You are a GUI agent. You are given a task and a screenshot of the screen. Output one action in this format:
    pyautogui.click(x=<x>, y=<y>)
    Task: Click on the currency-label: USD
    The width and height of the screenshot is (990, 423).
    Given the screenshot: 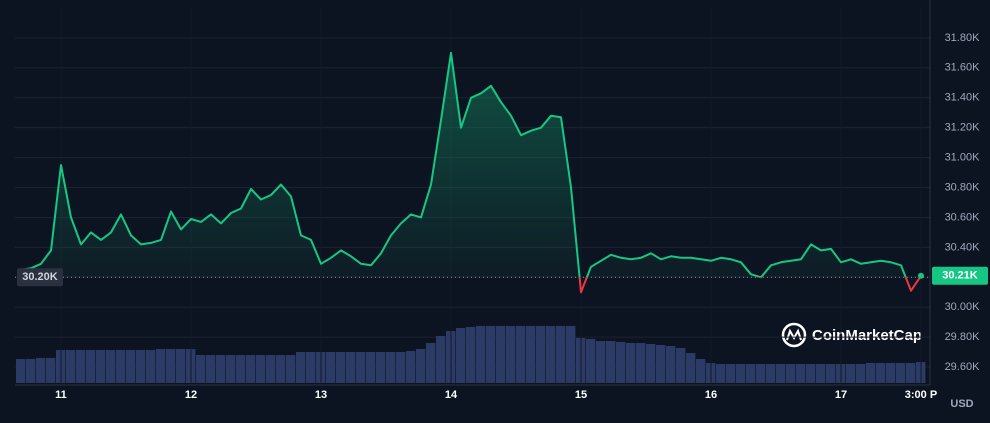 What is the action you would take?
    pyautogui.click(x=961, y=404)
    